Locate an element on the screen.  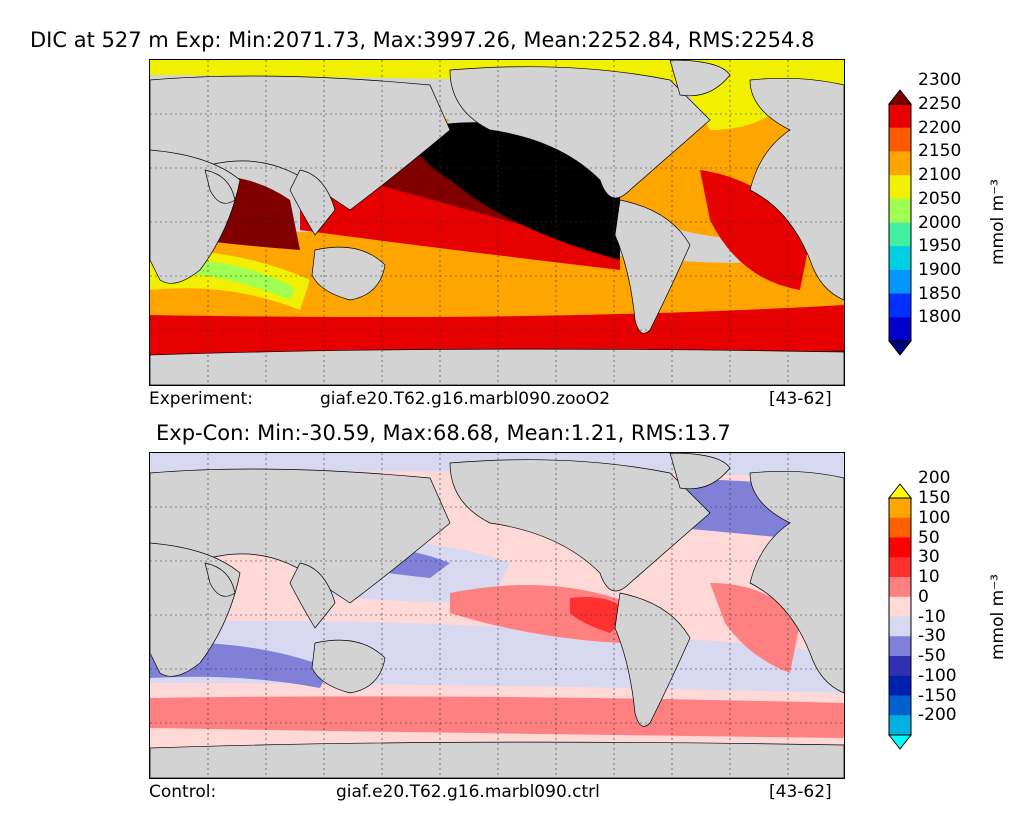
colorbar-tick-label: -150 is located at coordinates (937, 695).